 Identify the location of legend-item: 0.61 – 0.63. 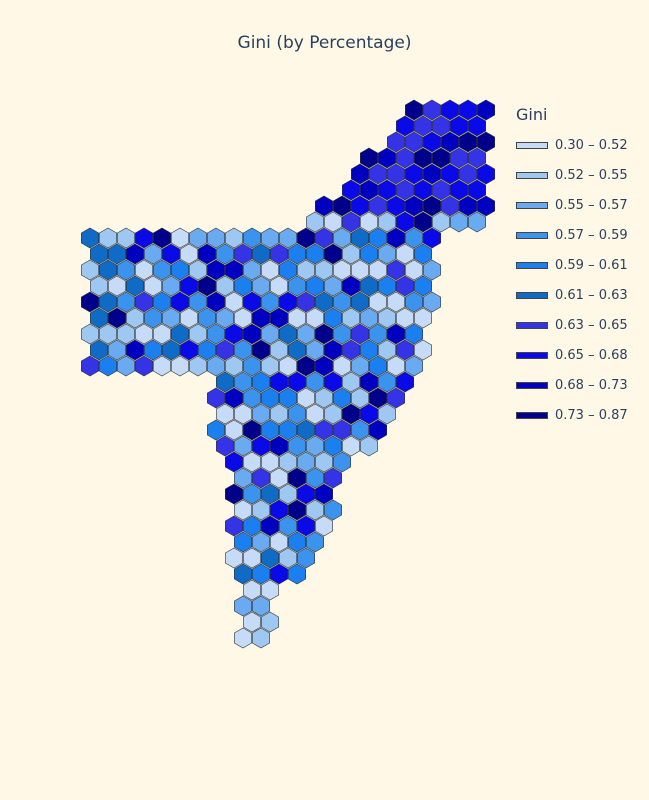
(572, 295).